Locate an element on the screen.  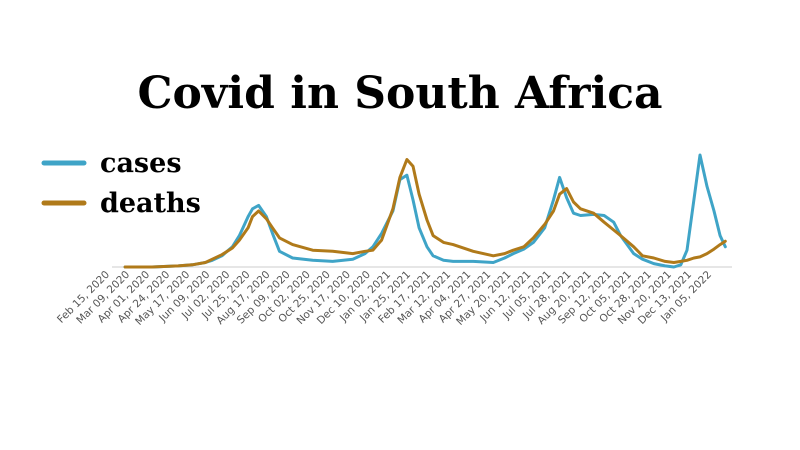
legend-label-deaths: deaths is located at coordinates (150, 203).